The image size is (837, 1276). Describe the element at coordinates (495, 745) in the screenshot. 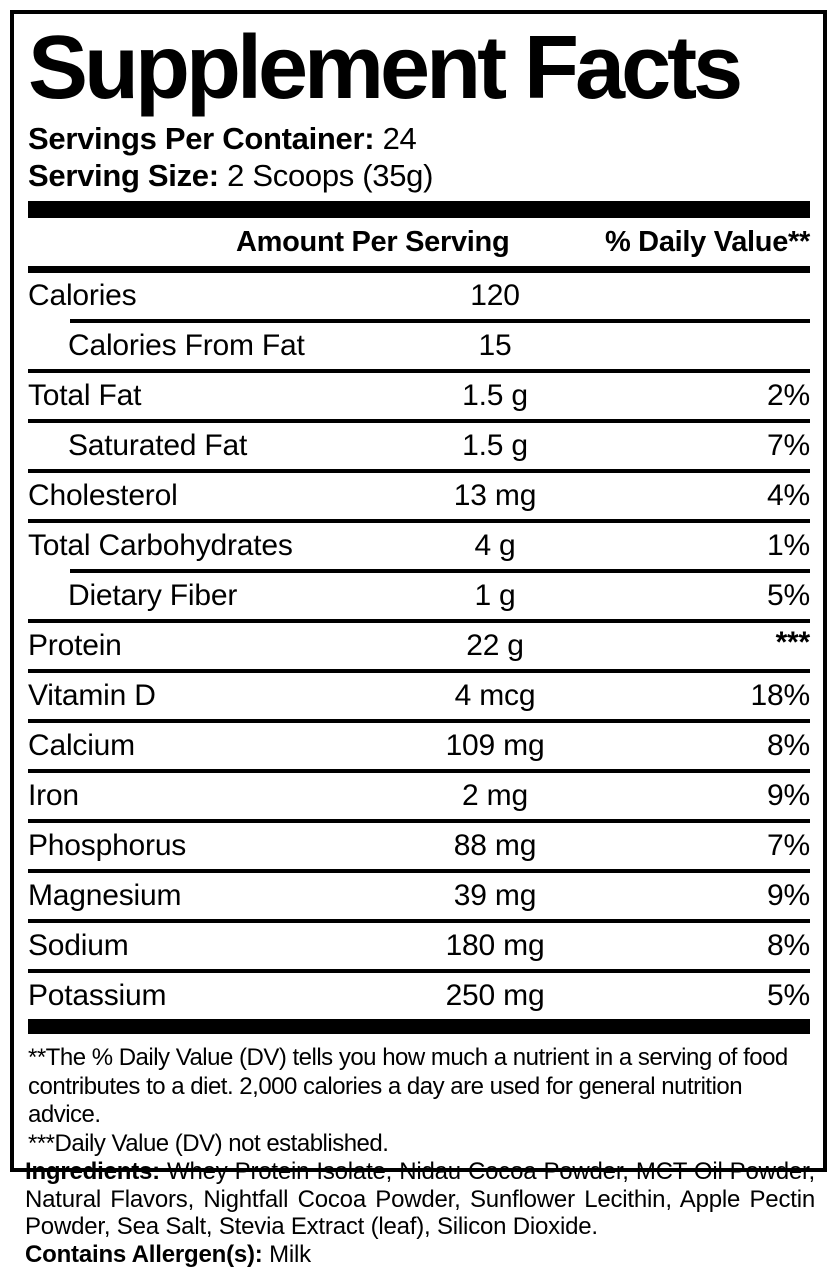

I see `nutrient-amount: 109 mg` at that location.